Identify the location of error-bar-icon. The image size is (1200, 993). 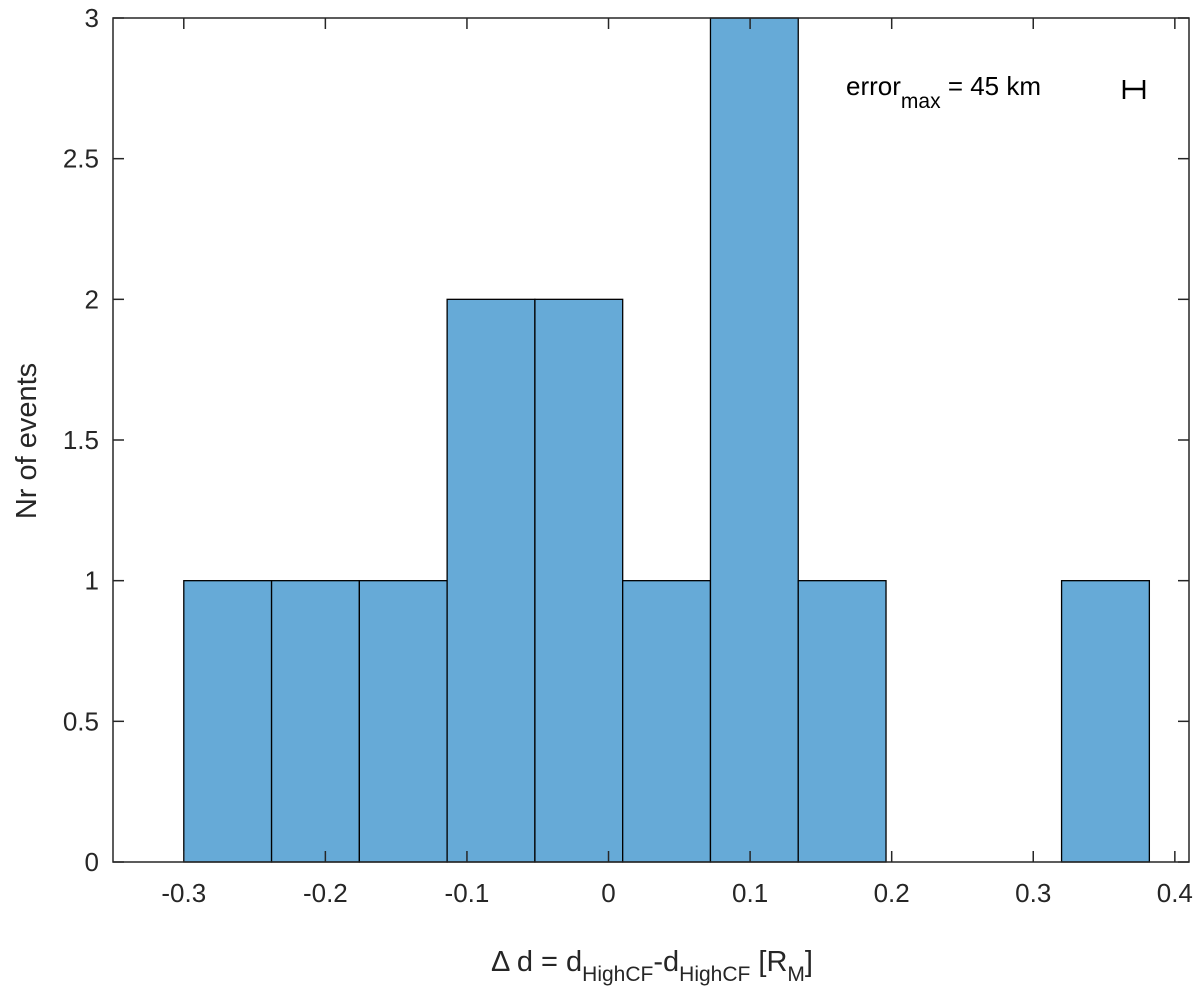
(1134, 89).